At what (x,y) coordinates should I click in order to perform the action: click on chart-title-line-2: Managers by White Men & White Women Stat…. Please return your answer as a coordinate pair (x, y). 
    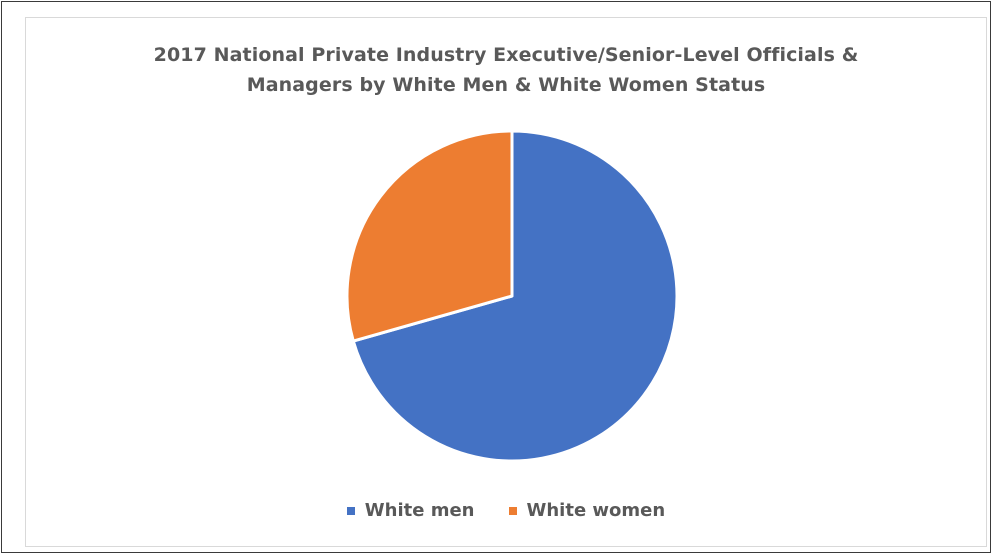
    Looking at the image, I should click on (506, 85).